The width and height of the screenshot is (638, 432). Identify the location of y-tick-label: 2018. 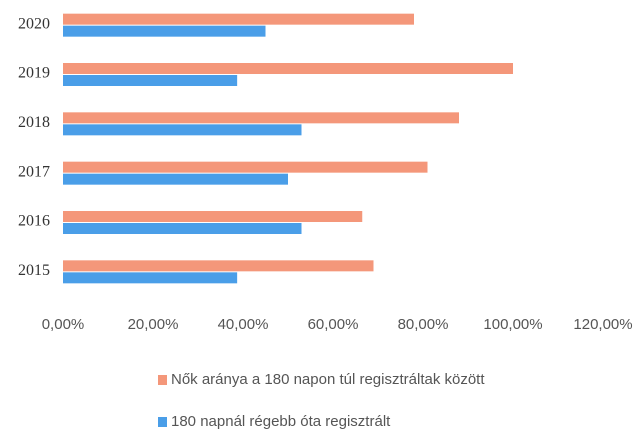
(34, 122).